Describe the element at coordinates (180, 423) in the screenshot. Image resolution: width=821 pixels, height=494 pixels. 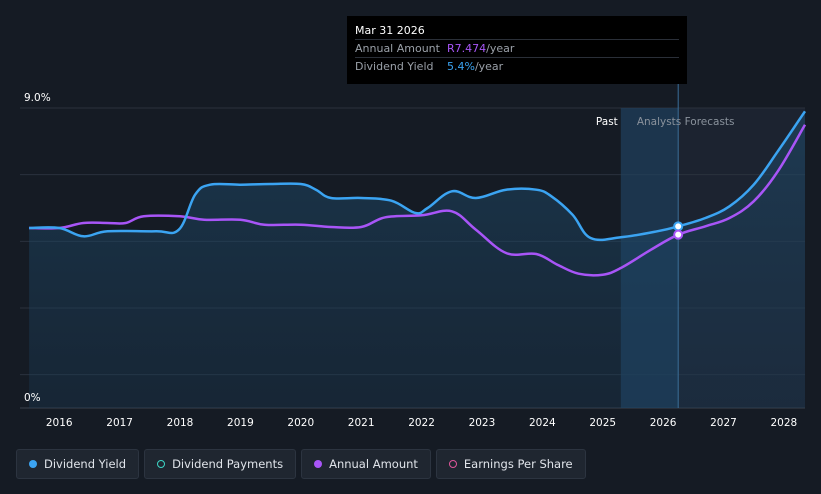
I see `x-tick-label: 2018` at that location.